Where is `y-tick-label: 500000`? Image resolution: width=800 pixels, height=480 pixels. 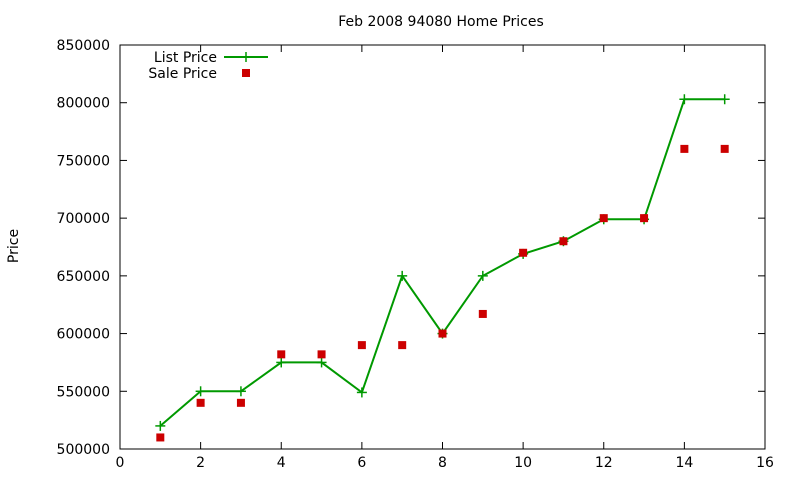
y-tick-label: 500000 is located at coordinates (83, 450).